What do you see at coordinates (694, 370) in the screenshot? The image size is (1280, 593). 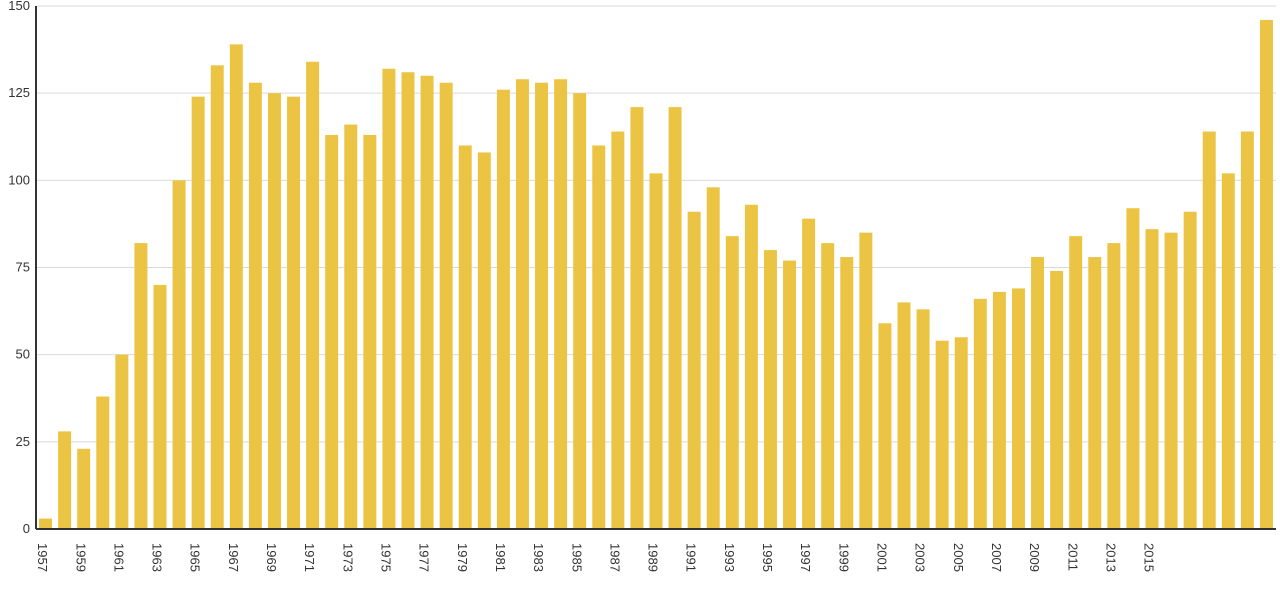 I see `bar-1991` at bounding box center [694, 370].